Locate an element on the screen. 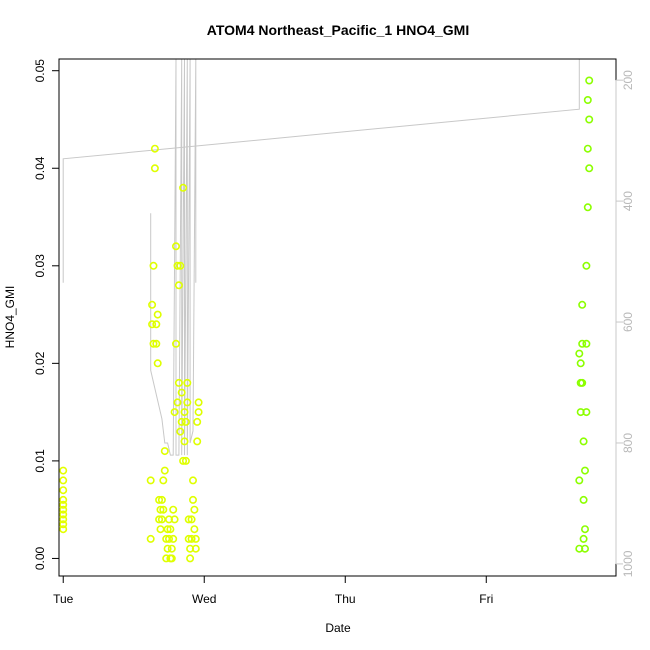 The image size is (650, 650). x-tick-label: Thu is located at coordinates (345, 599).